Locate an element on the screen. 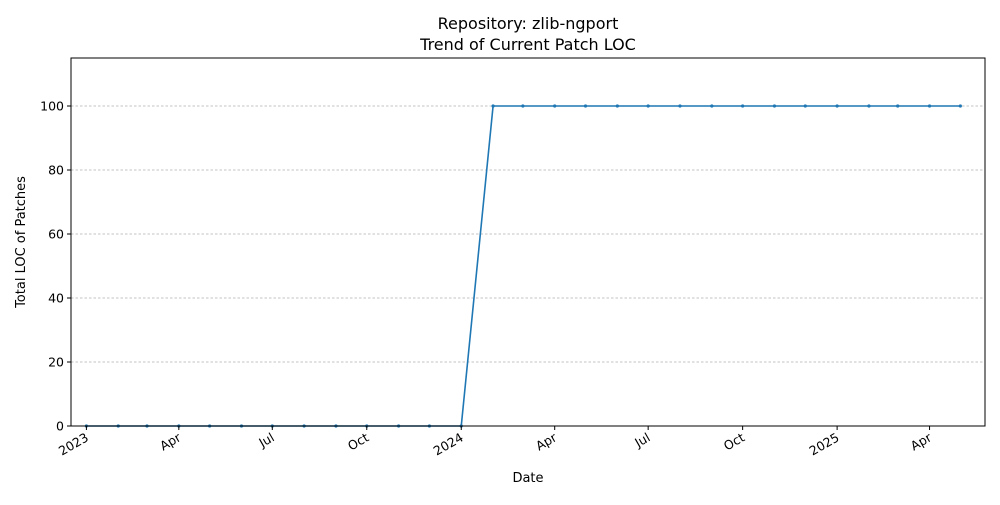  chart-subtitle: Trend of Current Patch LOC is located at coordinates (527, 44).